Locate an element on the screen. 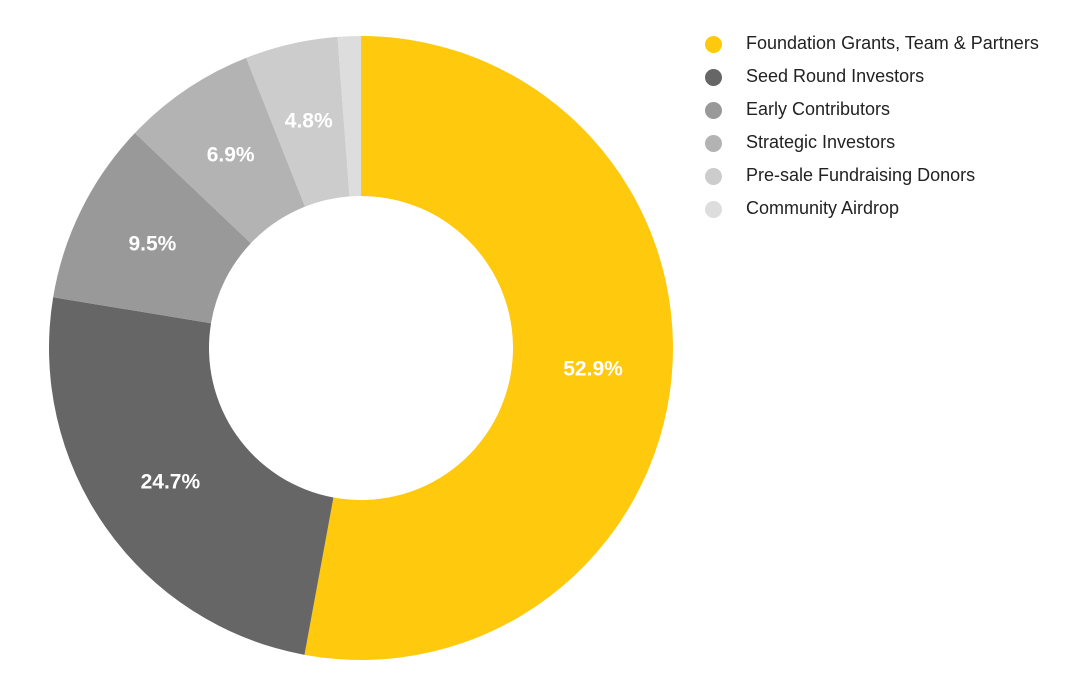 This screenshot has width=1081, height=694. legend-label: Pre-sale Fundraising Donors is located at coordinates (861, 175).